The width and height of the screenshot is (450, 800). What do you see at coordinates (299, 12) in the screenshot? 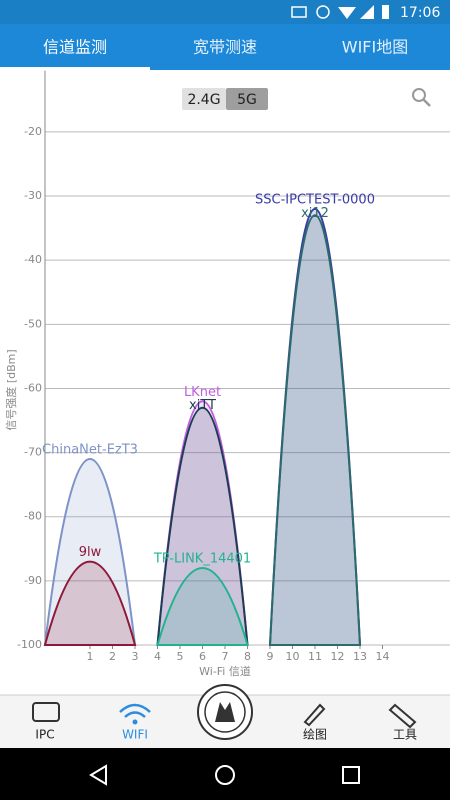
I see `cast-icon` at bounding box center [299, 12].